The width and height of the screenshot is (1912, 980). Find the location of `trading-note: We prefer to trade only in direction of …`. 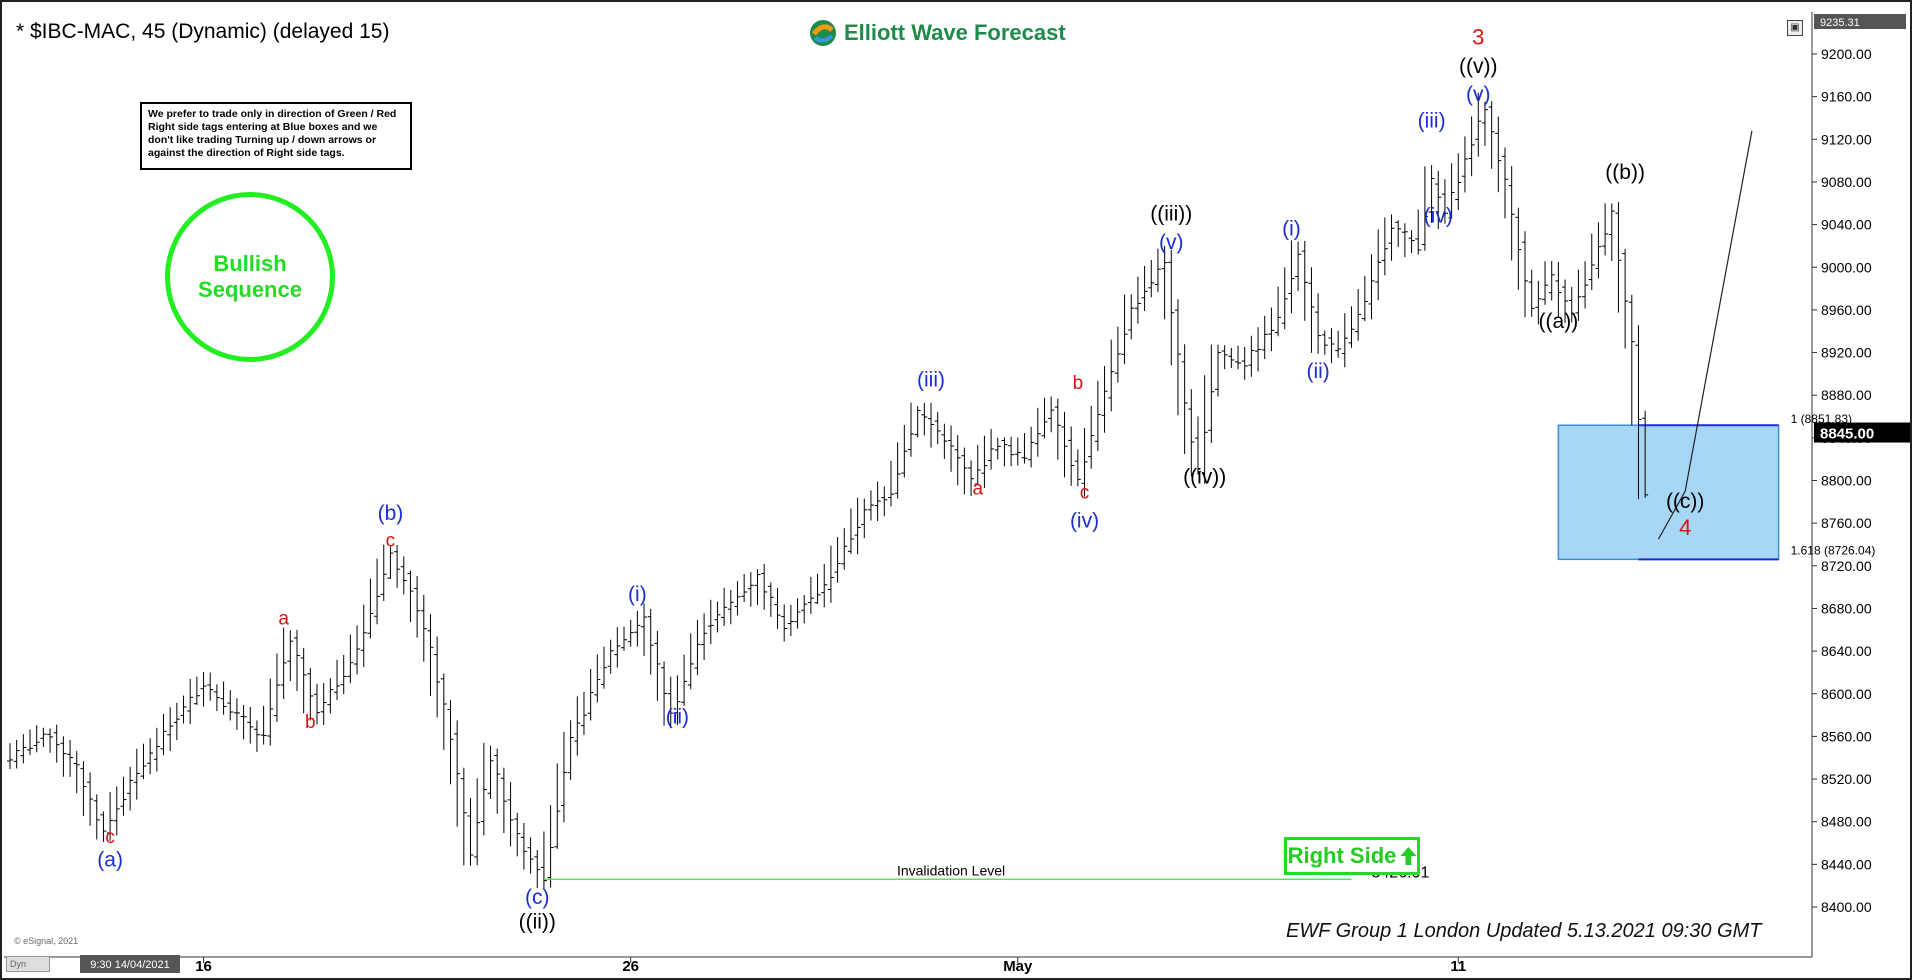

trading-note: We prefer to trade only in direction of … is located at coordinates (276, 136).